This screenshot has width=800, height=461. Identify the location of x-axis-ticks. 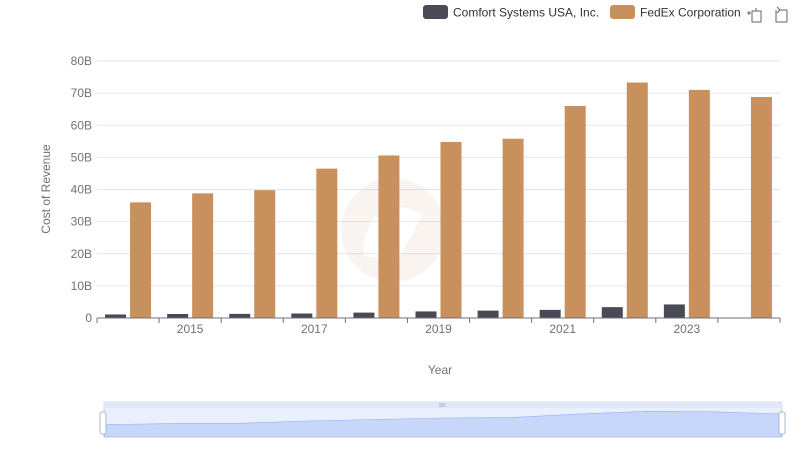
(438, 320).